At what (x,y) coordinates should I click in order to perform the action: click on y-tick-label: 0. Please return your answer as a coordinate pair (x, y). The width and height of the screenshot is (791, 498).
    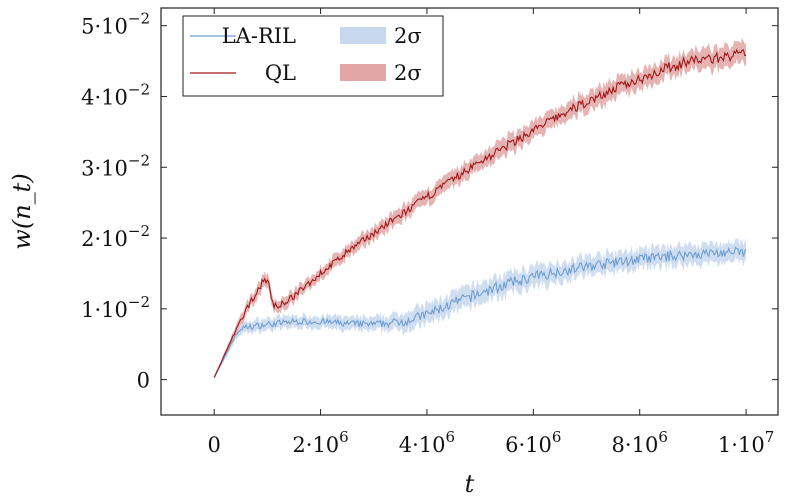
    Looking at the image, I should click on (143, 381).